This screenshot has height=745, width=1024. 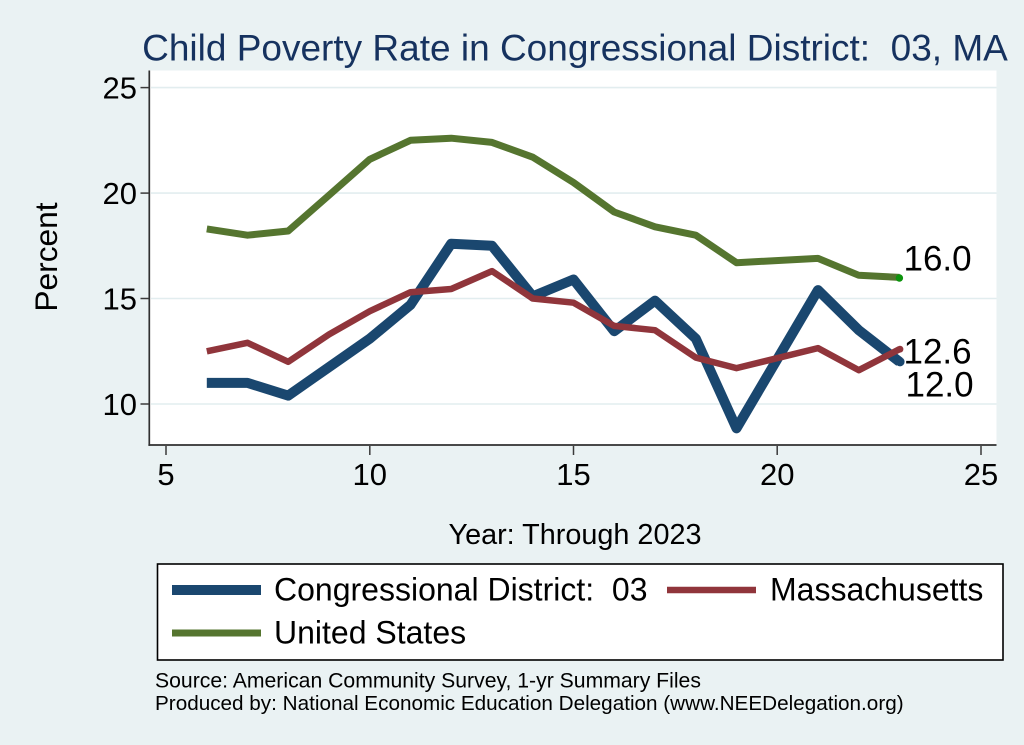 I want to click on svg-text: Year: Through 2023, so click(x=575, y=535).